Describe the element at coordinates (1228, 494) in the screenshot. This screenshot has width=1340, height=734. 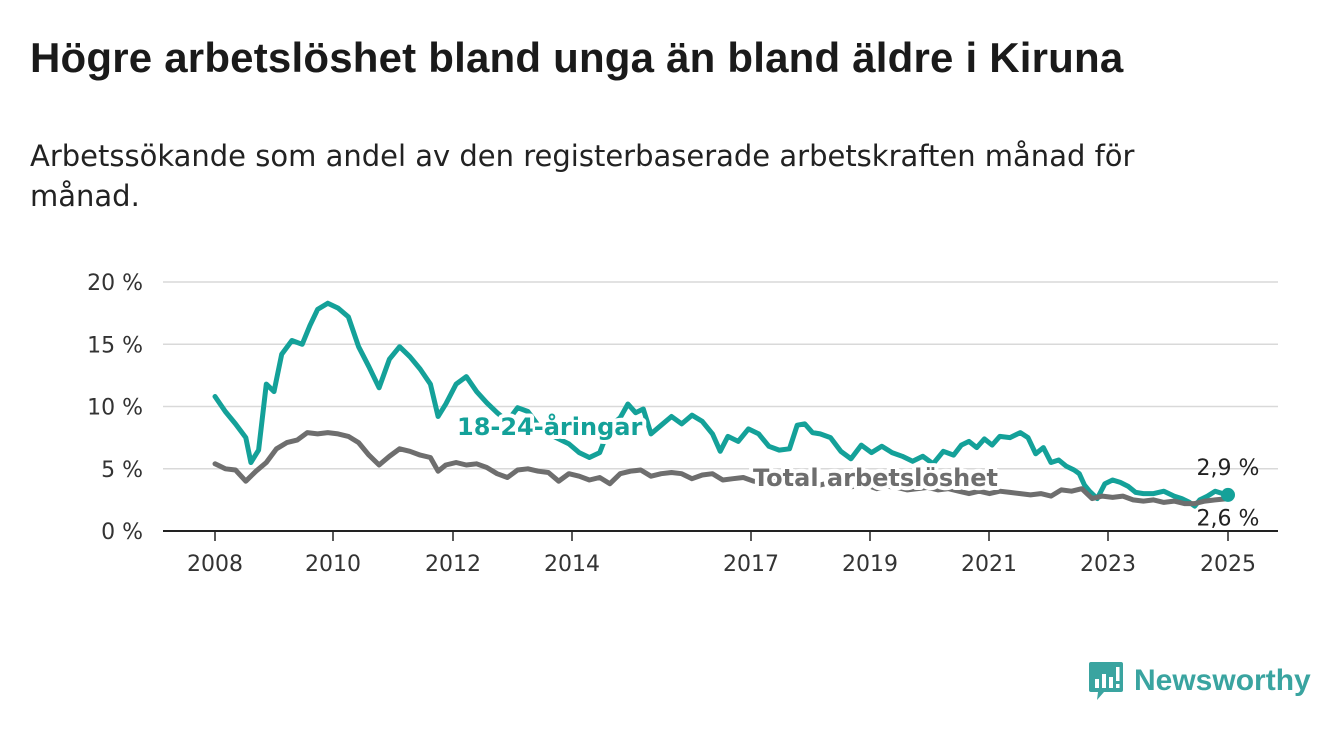
I see `end-marker` at that location.